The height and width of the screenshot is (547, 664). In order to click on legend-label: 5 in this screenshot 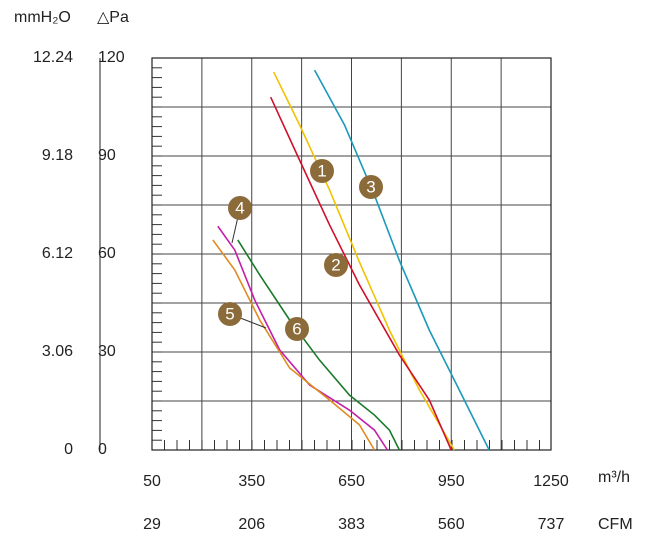, I will do `click(229, 313)`.